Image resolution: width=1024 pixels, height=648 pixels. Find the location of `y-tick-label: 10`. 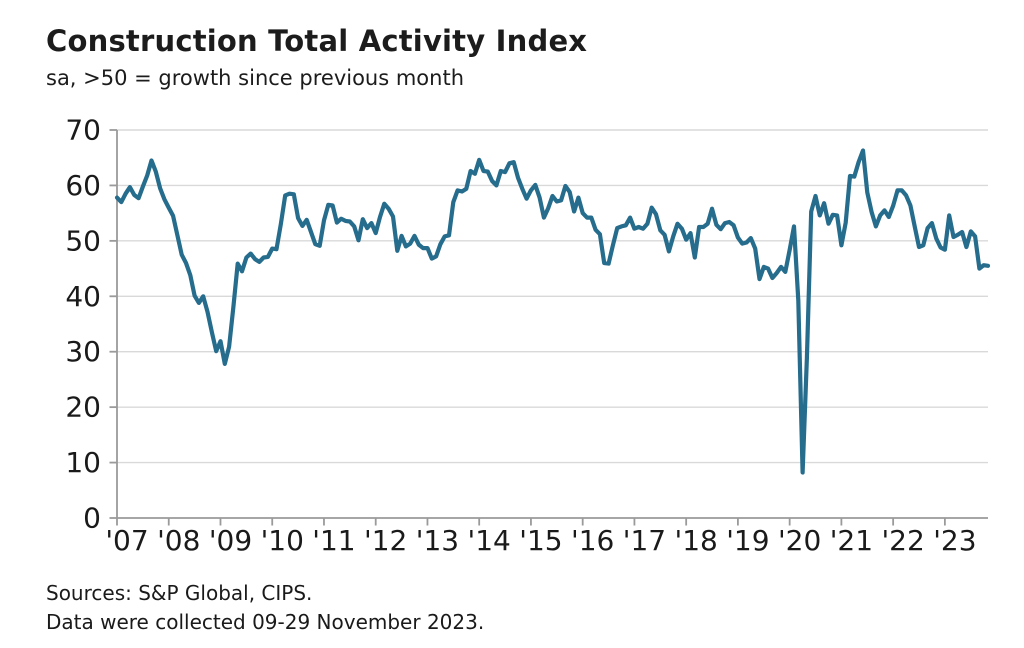

y-tick-label: 10 is located at coordinates (83, 462).